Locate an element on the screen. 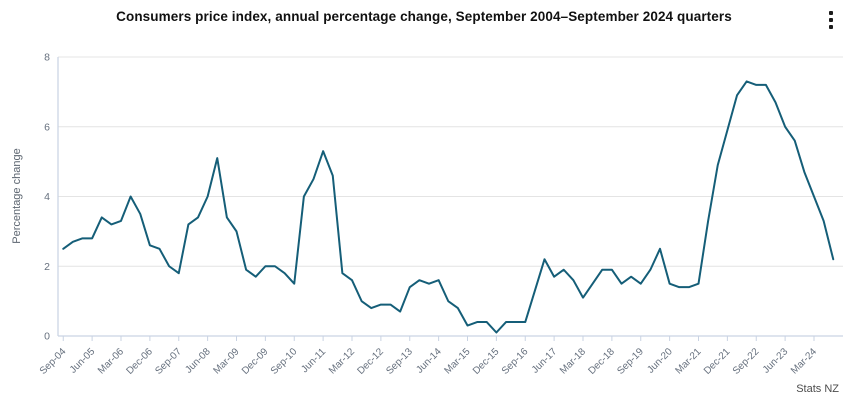  x-tick-label: Mar-24 is located at coordinates (804, 361).